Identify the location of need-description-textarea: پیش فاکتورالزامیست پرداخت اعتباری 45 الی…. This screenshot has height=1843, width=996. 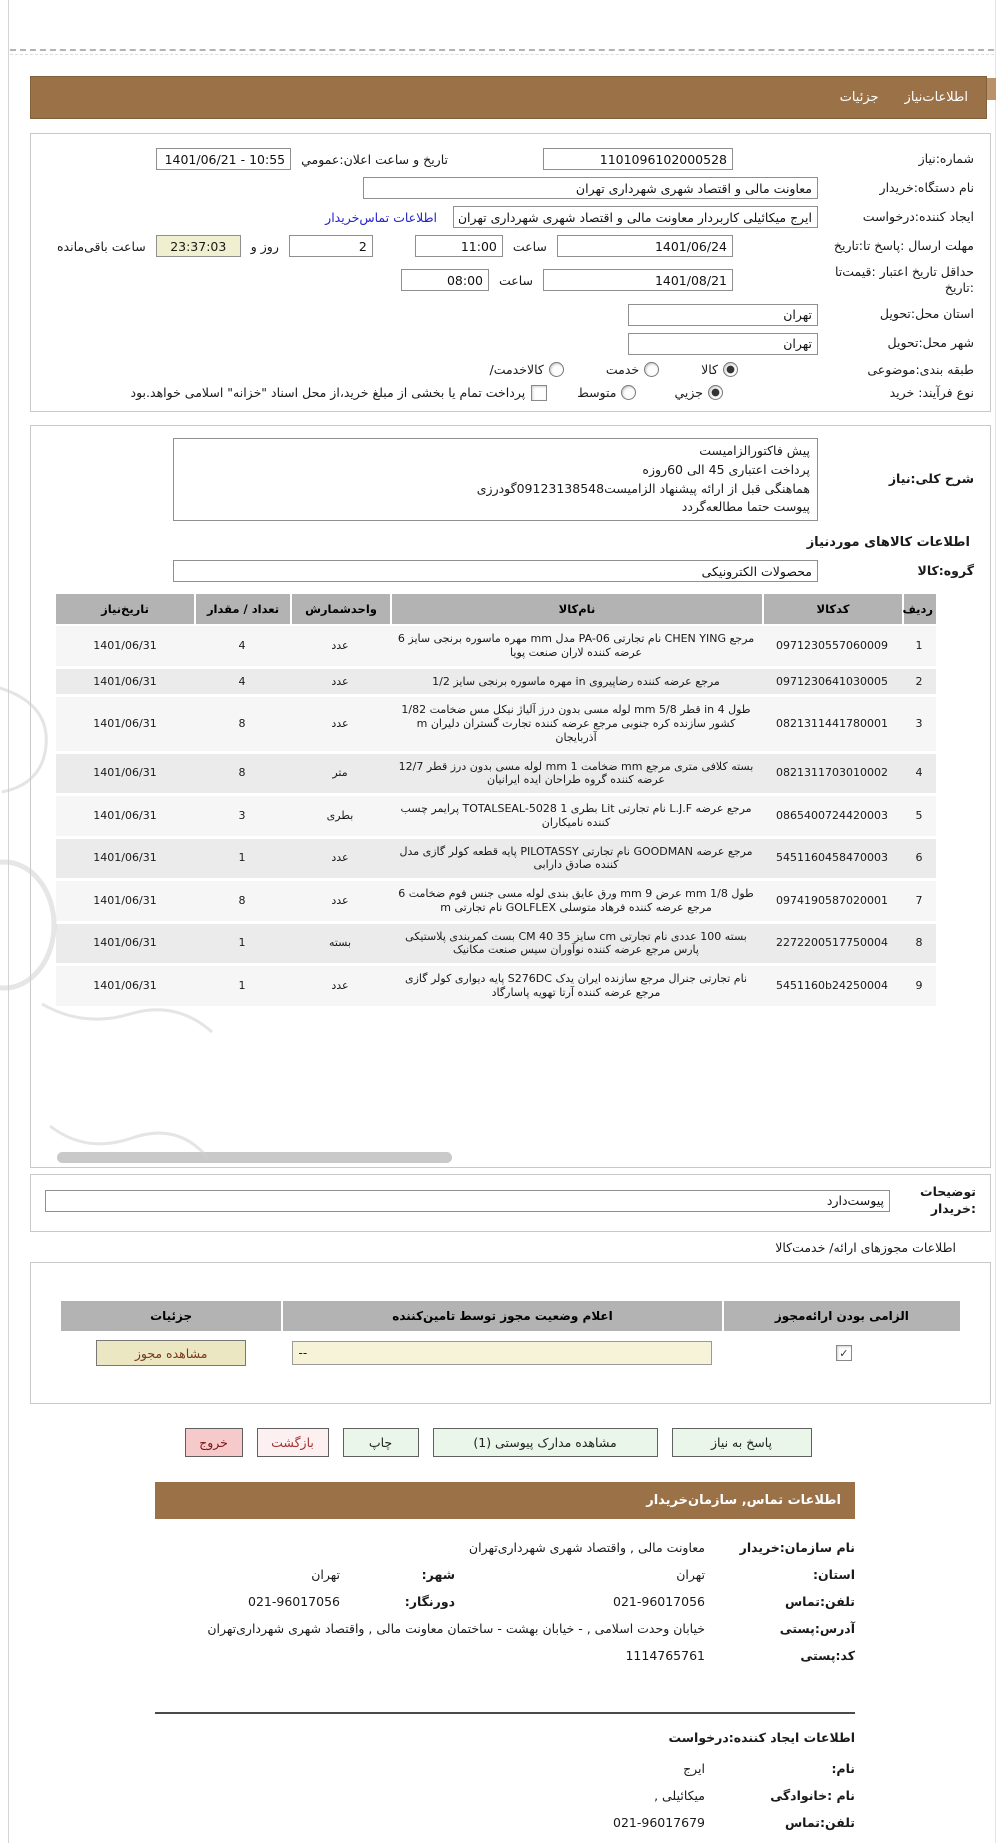
(495, 479).